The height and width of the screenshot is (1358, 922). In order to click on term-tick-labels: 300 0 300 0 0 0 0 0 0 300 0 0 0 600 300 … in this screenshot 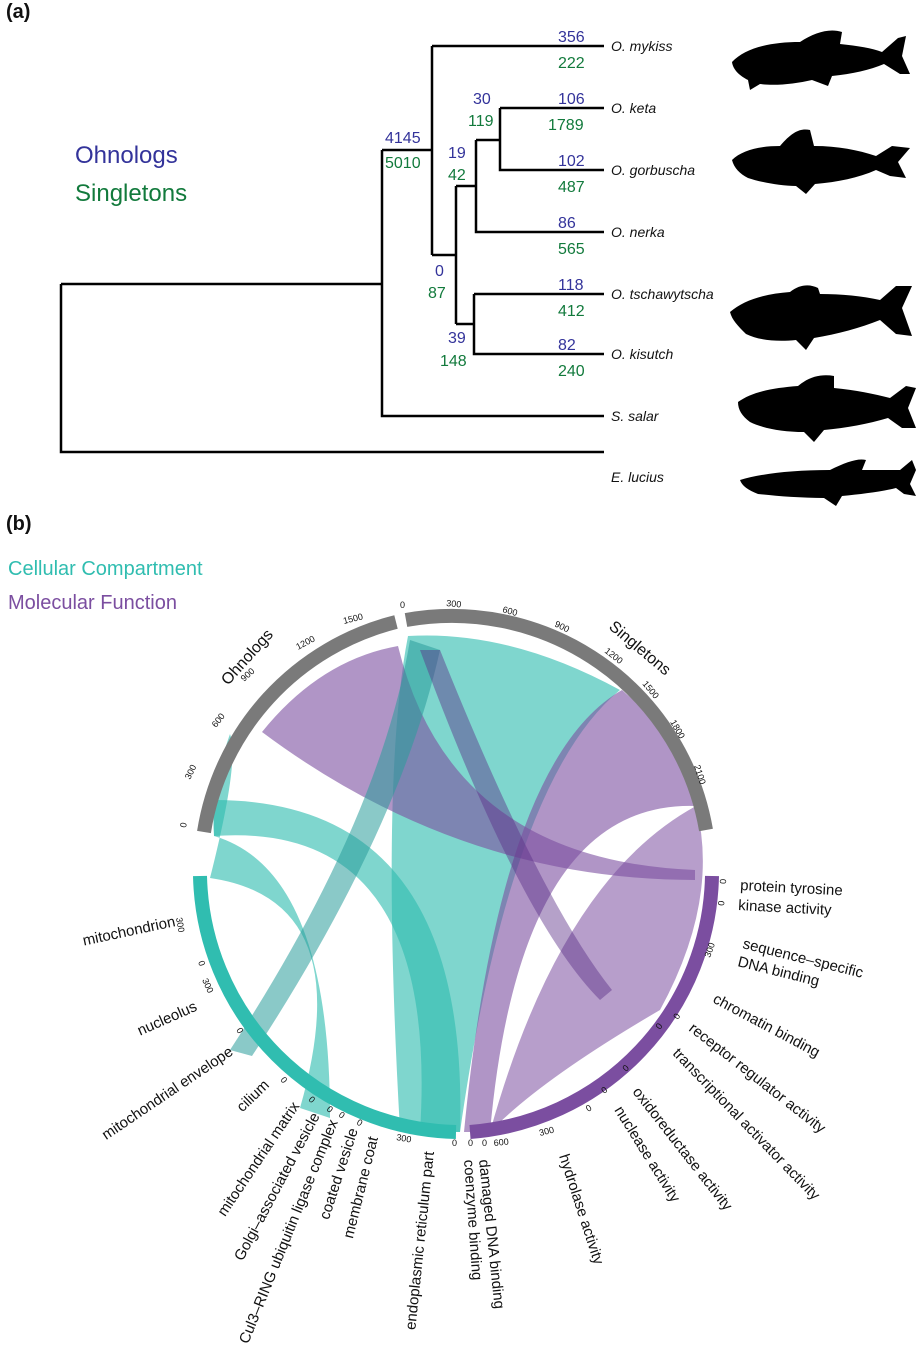, I will do `click(451, 1013)`.